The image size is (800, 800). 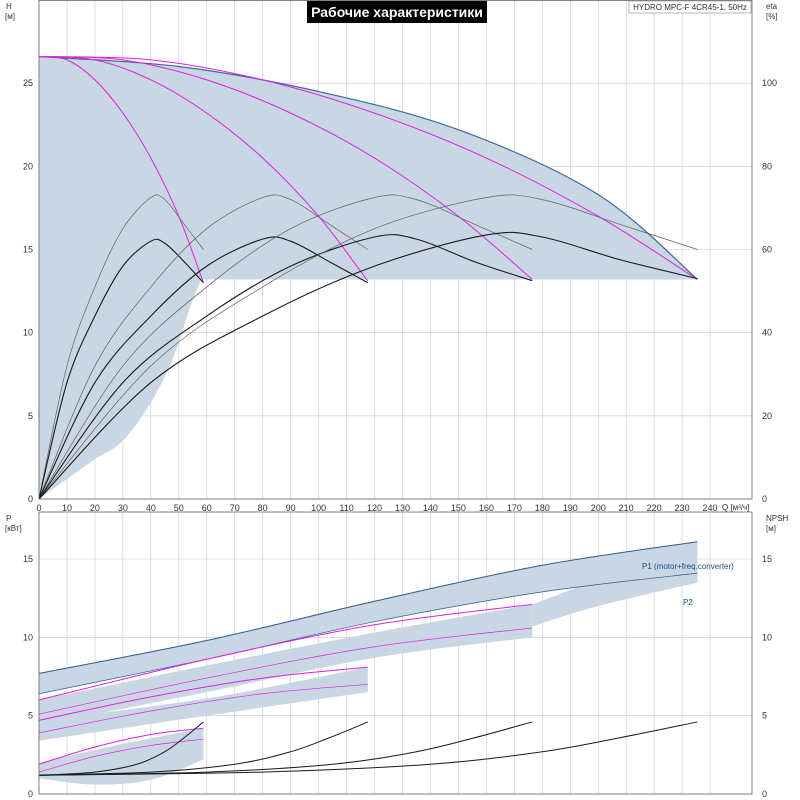 What do you see at coordinates (570, 508) in the screenshot?
I see `x-tick-label: 190` at bounding box center [570, 508].